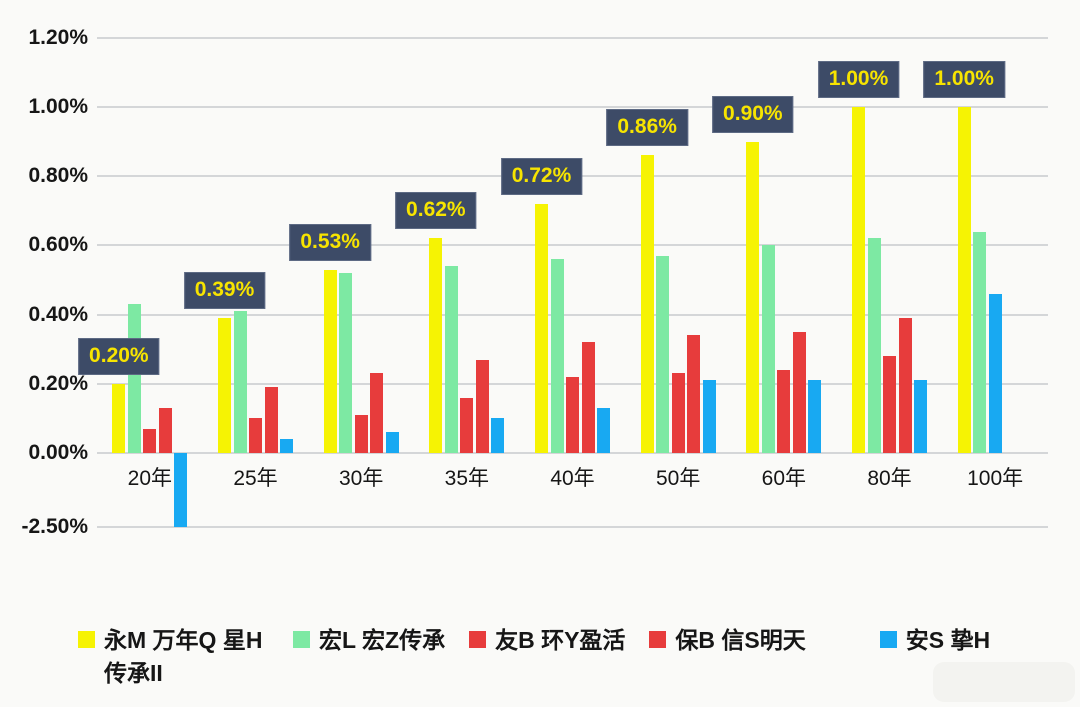  Describe the element at coordinates (58, 383) in the screenshot. I see `y-axis-tick-label: 0.20%` at that location.